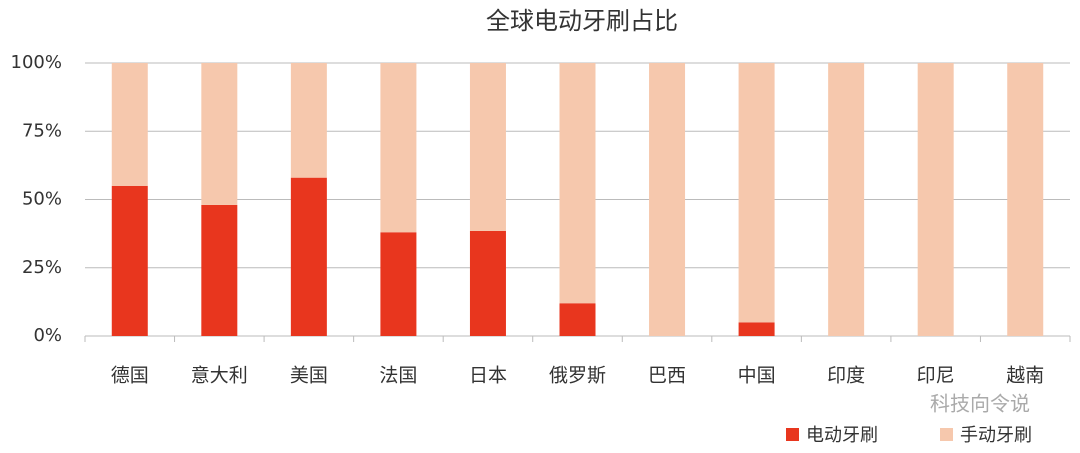 This screenshot has width=1080, height=453. I want to click on x-tick-label: 俄罗斯, so click(577, 376).